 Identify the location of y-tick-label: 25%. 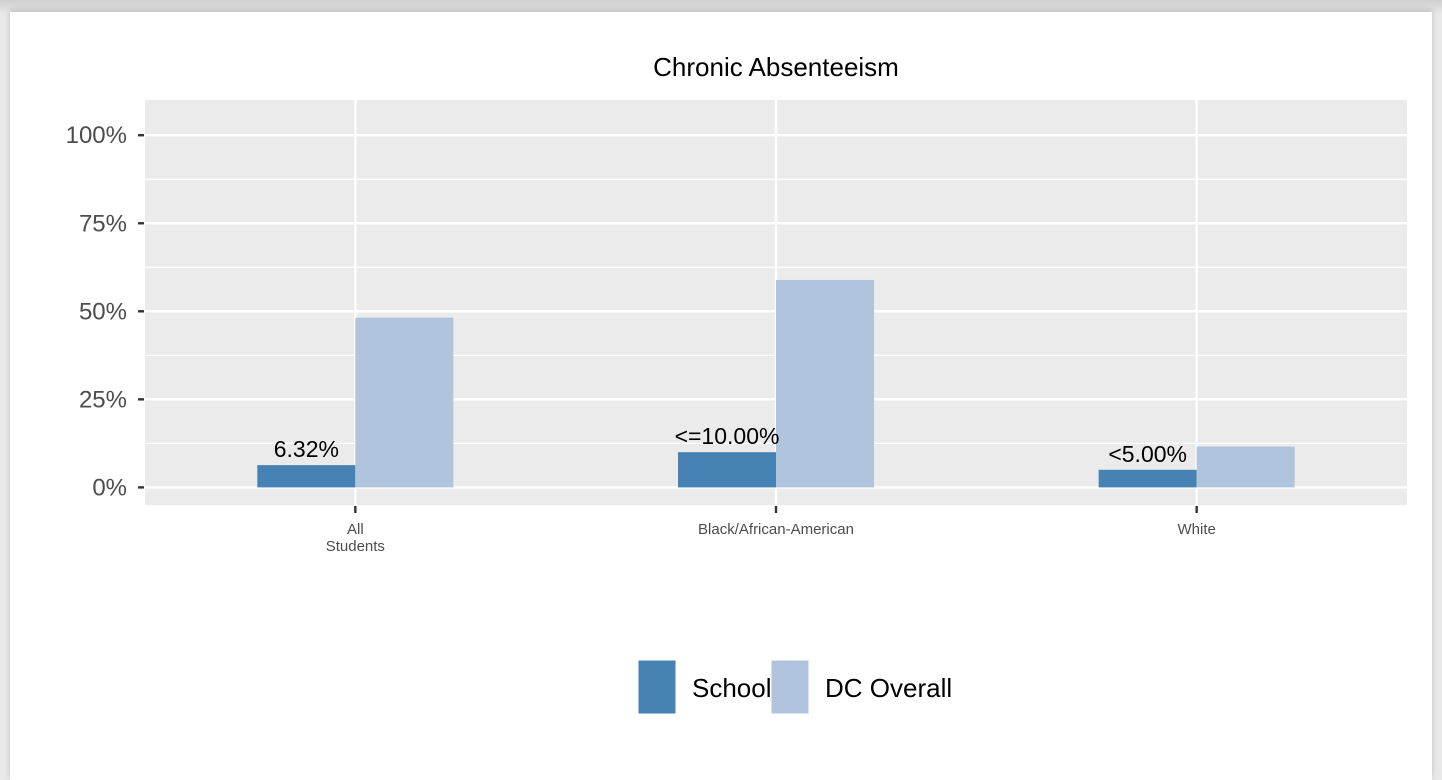
(103, 399).